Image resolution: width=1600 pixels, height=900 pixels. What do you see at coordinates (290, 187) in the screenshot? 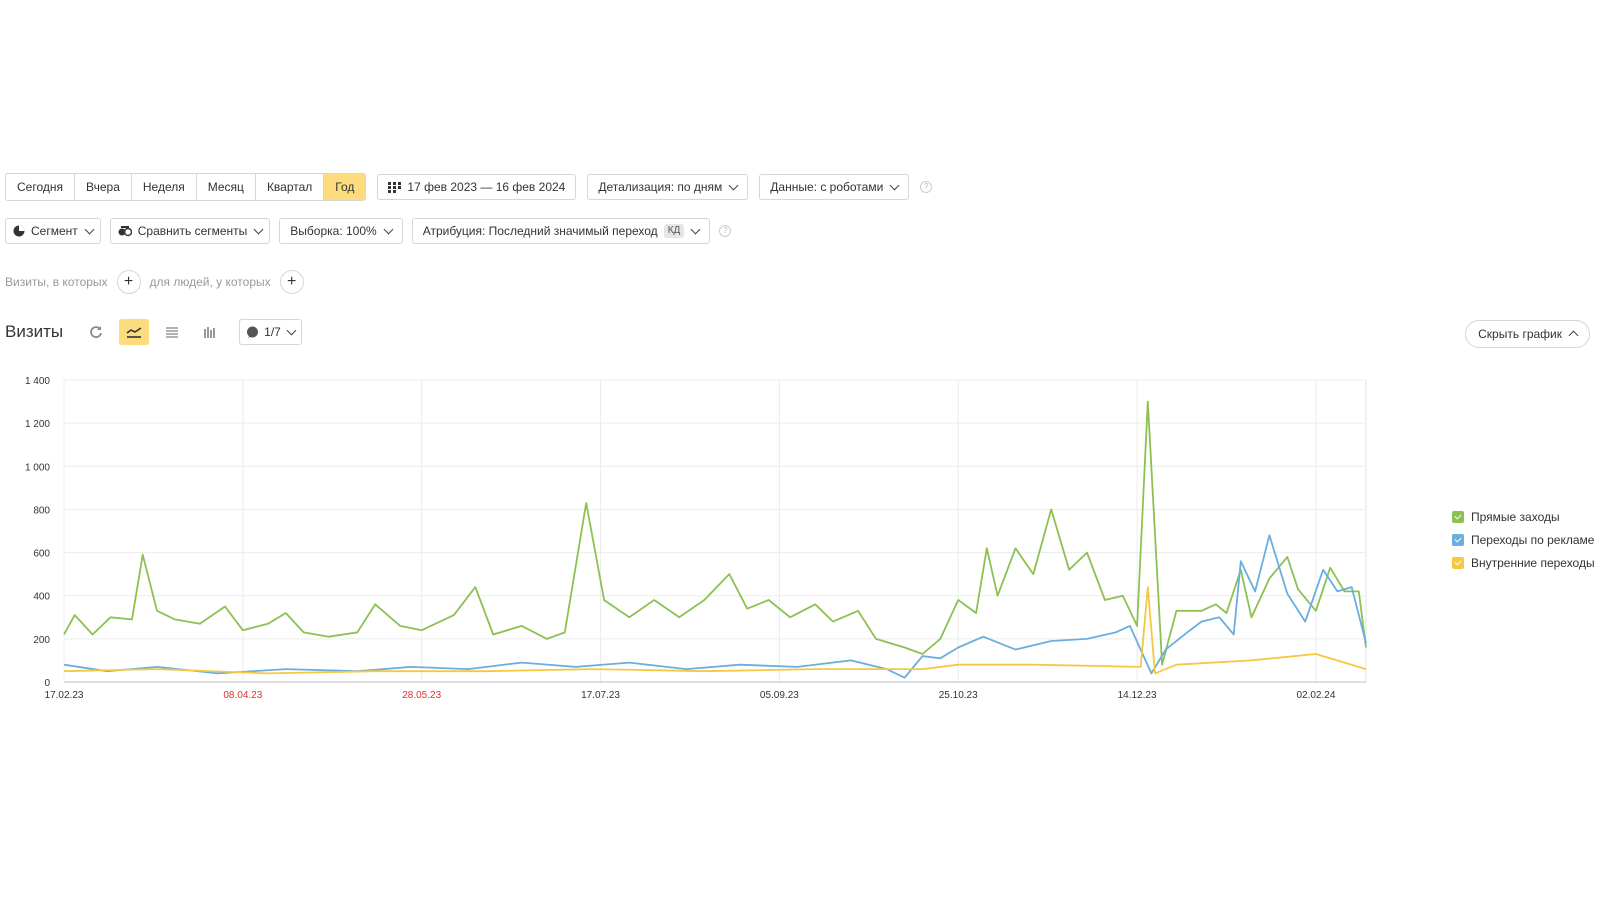
I see `period-tab: Квартал` at bounding box center [290, 187].